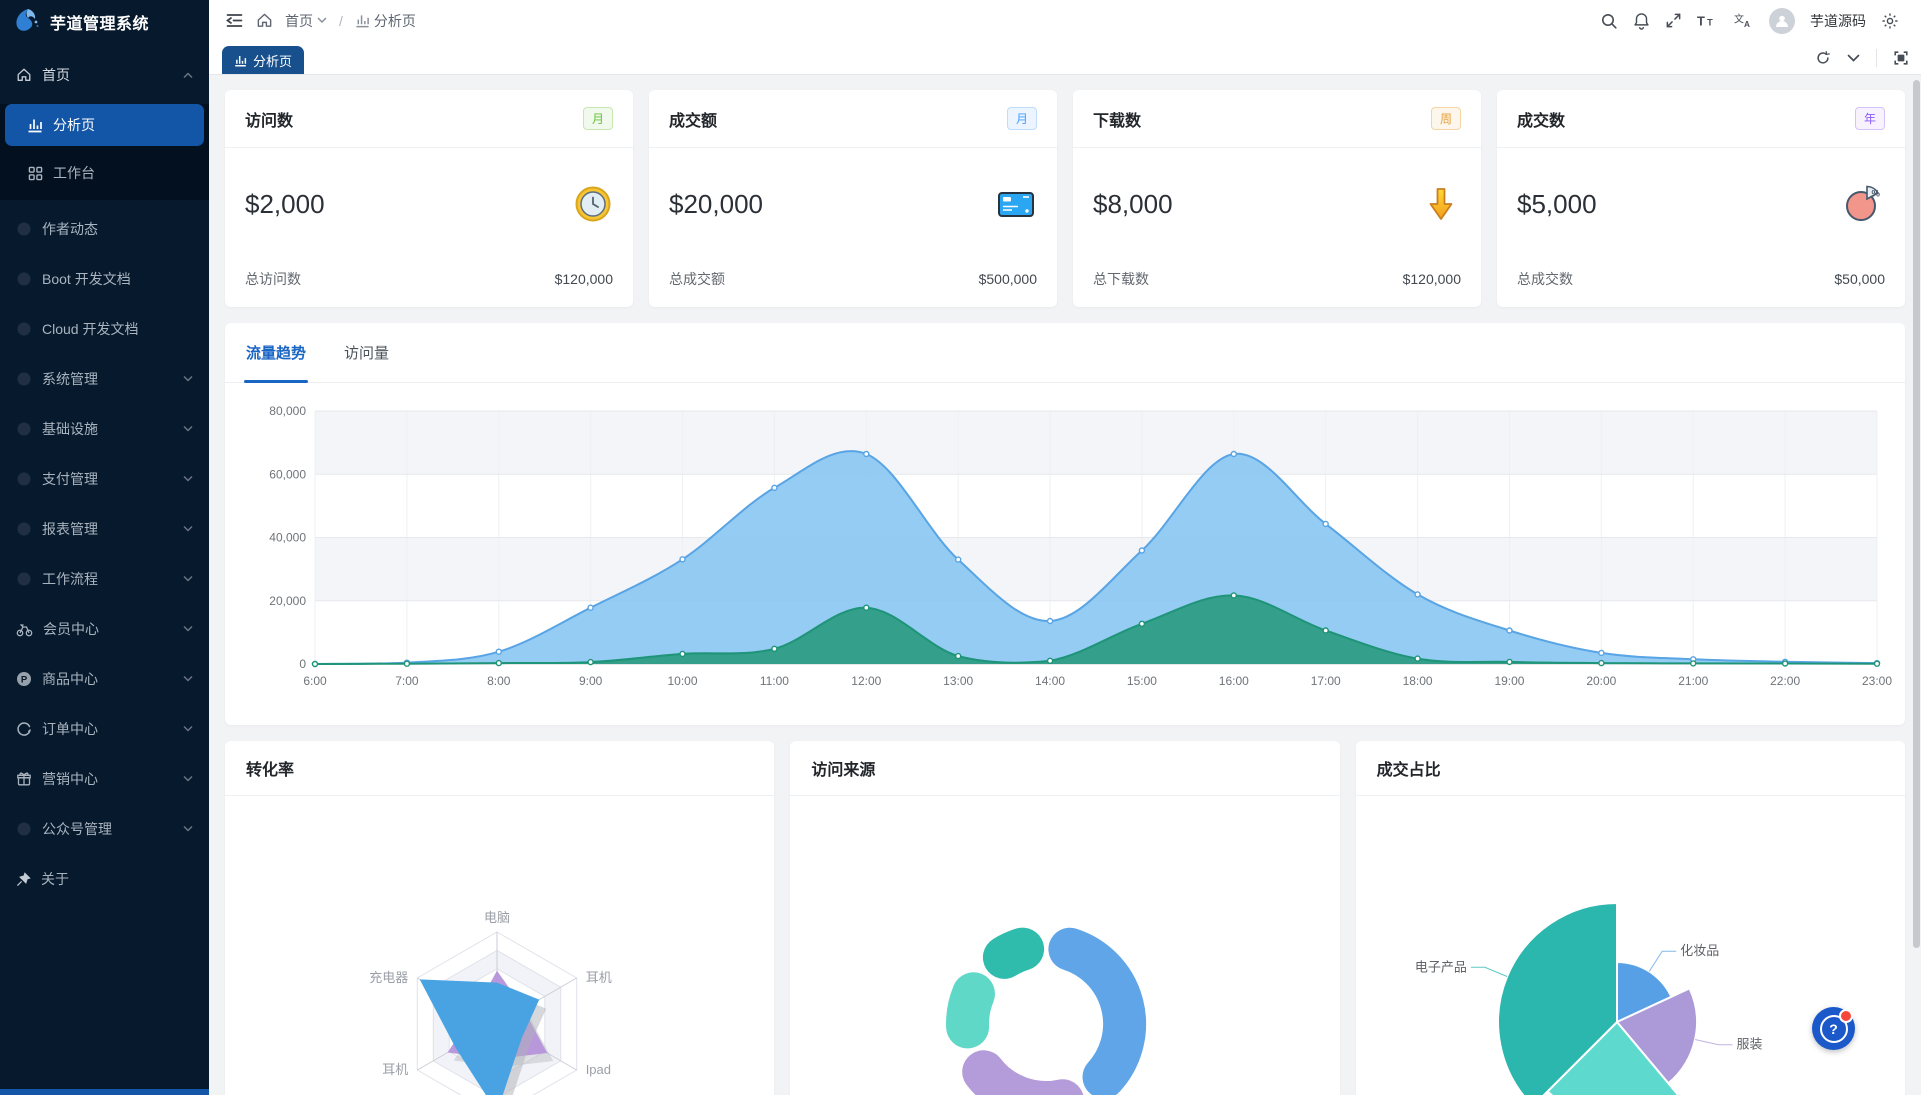 This screenshot has width=1921, height=1095. What do you see at coordinates (1701, 20) in the screenshot?
I see `svg-text: T` at bounding box center [1701, 20].